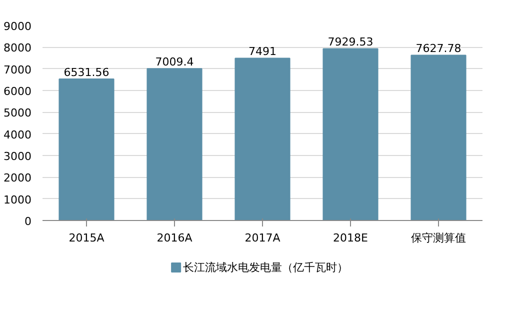 The image size is (527, 335). I want to click on y-tick-label: 0, so click(28, 221).